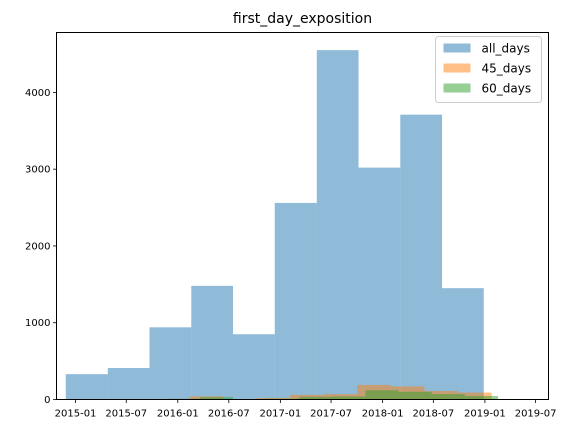 The image size is (584, 433). What do you see at coordinates (536, 414) in the screenshot?
I see `x-tick-label: 2019-07` at bounding box center [536, 414].